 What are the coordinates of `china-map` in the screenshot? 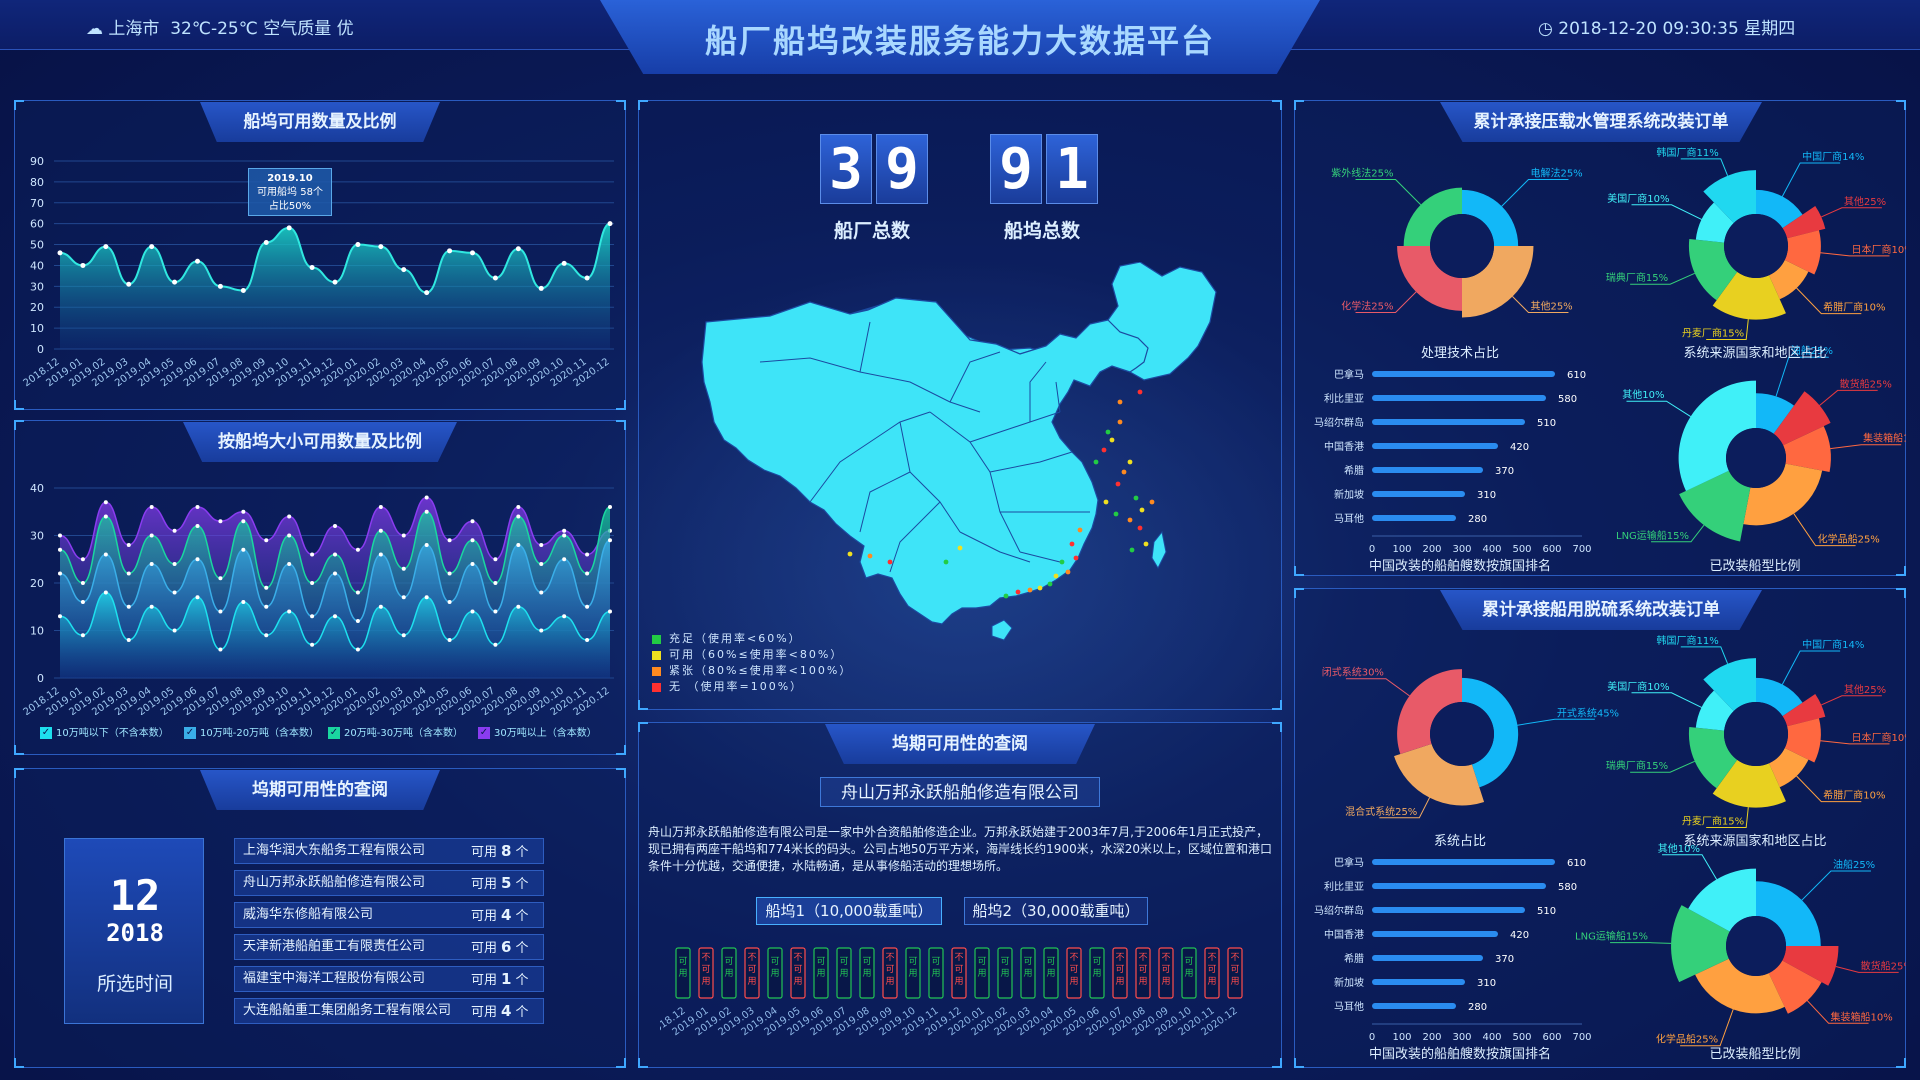 It's located at (960, 477).